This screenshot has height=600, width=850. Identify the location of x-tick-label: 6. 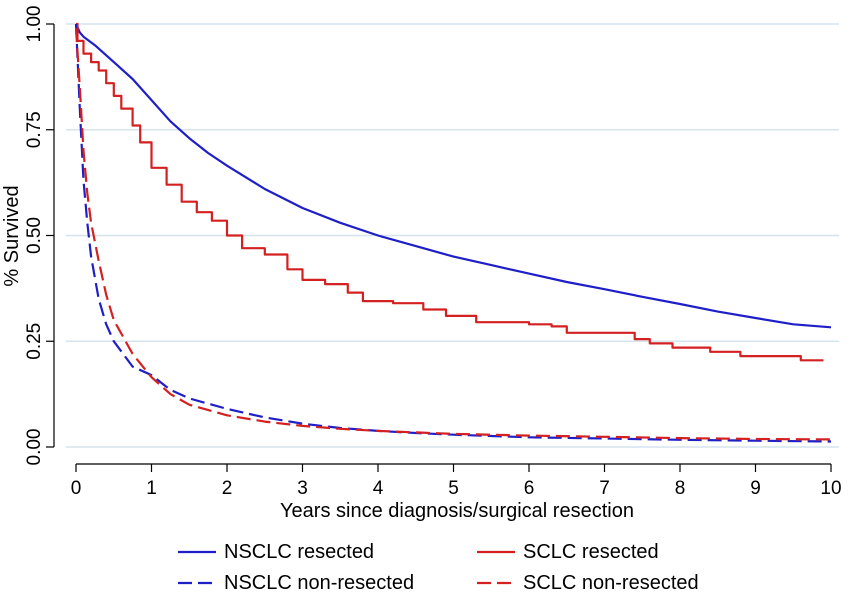
(529, 488).